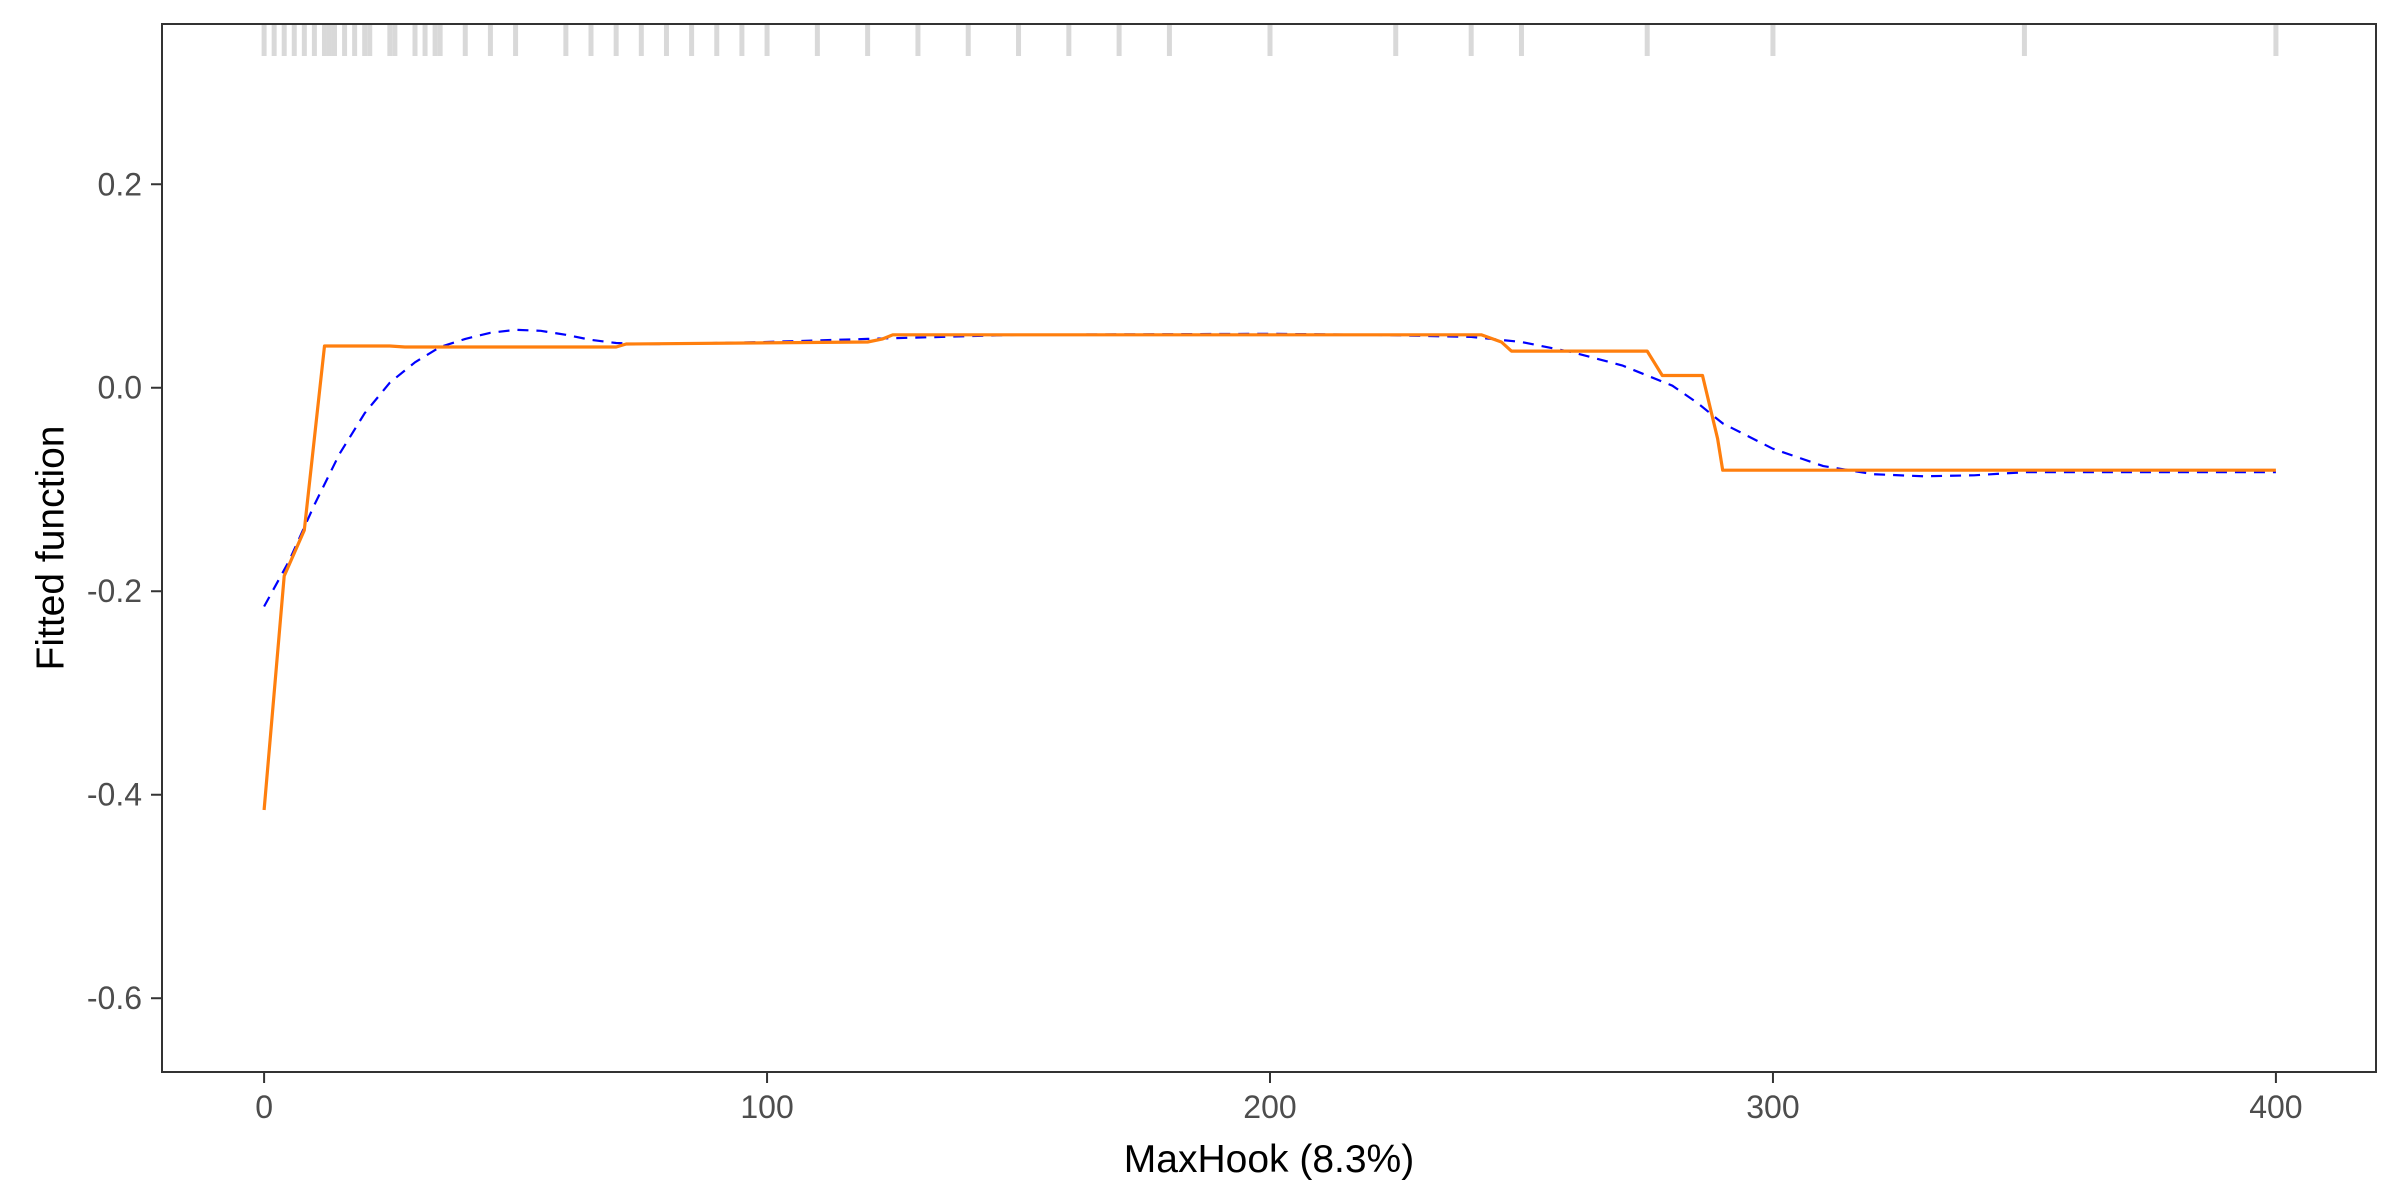 The image size is (2400, 1200). I want to click on x-axis-title: MaxHook (8.3%), so click(1269, 1159).